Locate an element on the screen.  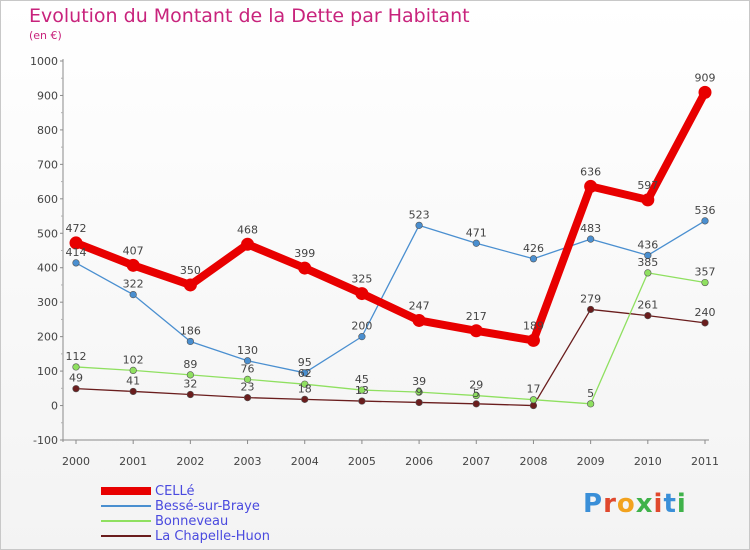
data-label: 471 is located at coordinates (476, 232).